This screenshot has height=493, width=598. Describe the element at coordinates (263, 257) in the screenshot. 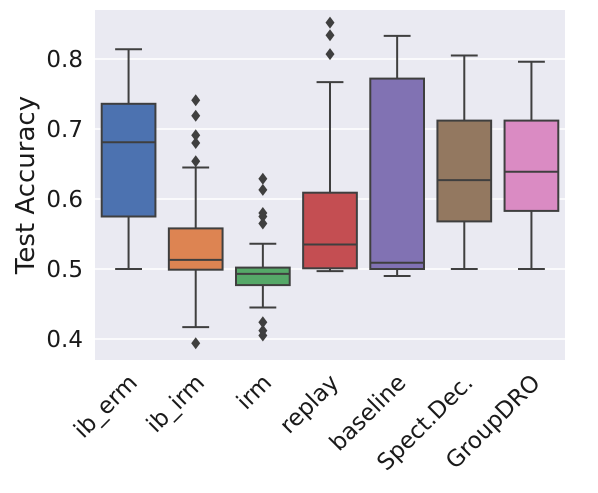

I see `box-irm` at that location.